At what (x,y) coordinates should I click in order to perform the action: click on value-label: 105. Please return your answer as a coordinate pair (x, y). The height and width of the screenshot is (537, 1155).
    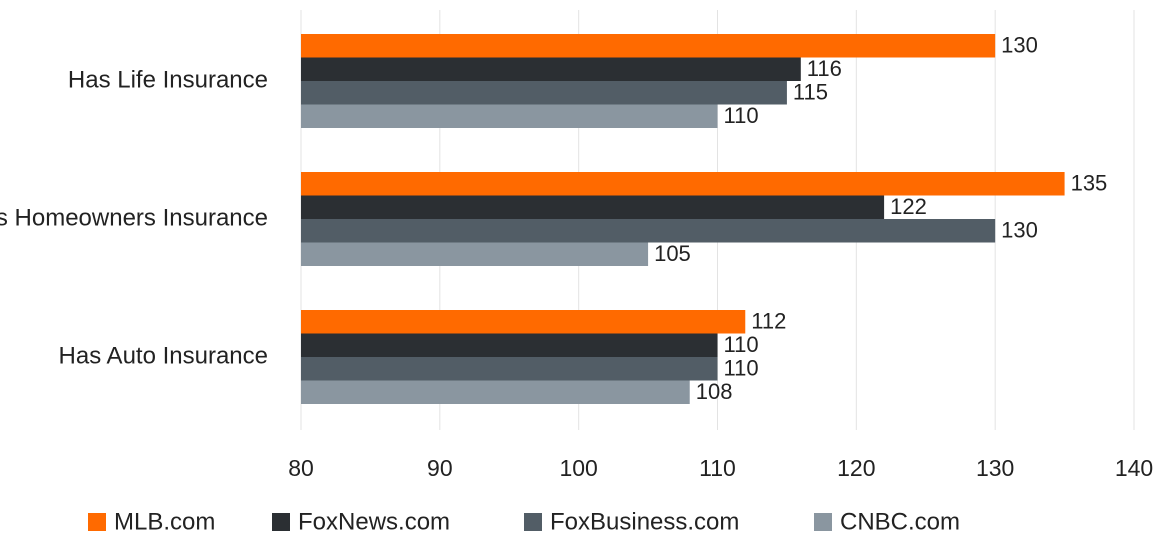
    Looking at the image, I should click on (672, 253).